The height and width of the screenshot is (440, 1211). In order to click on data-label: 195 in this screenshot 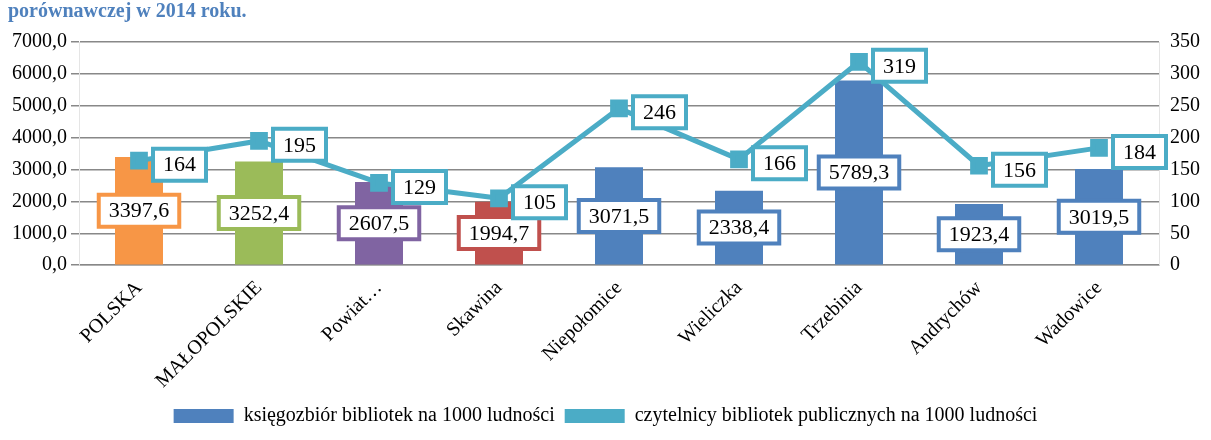, I will do `click(299, 144)`.